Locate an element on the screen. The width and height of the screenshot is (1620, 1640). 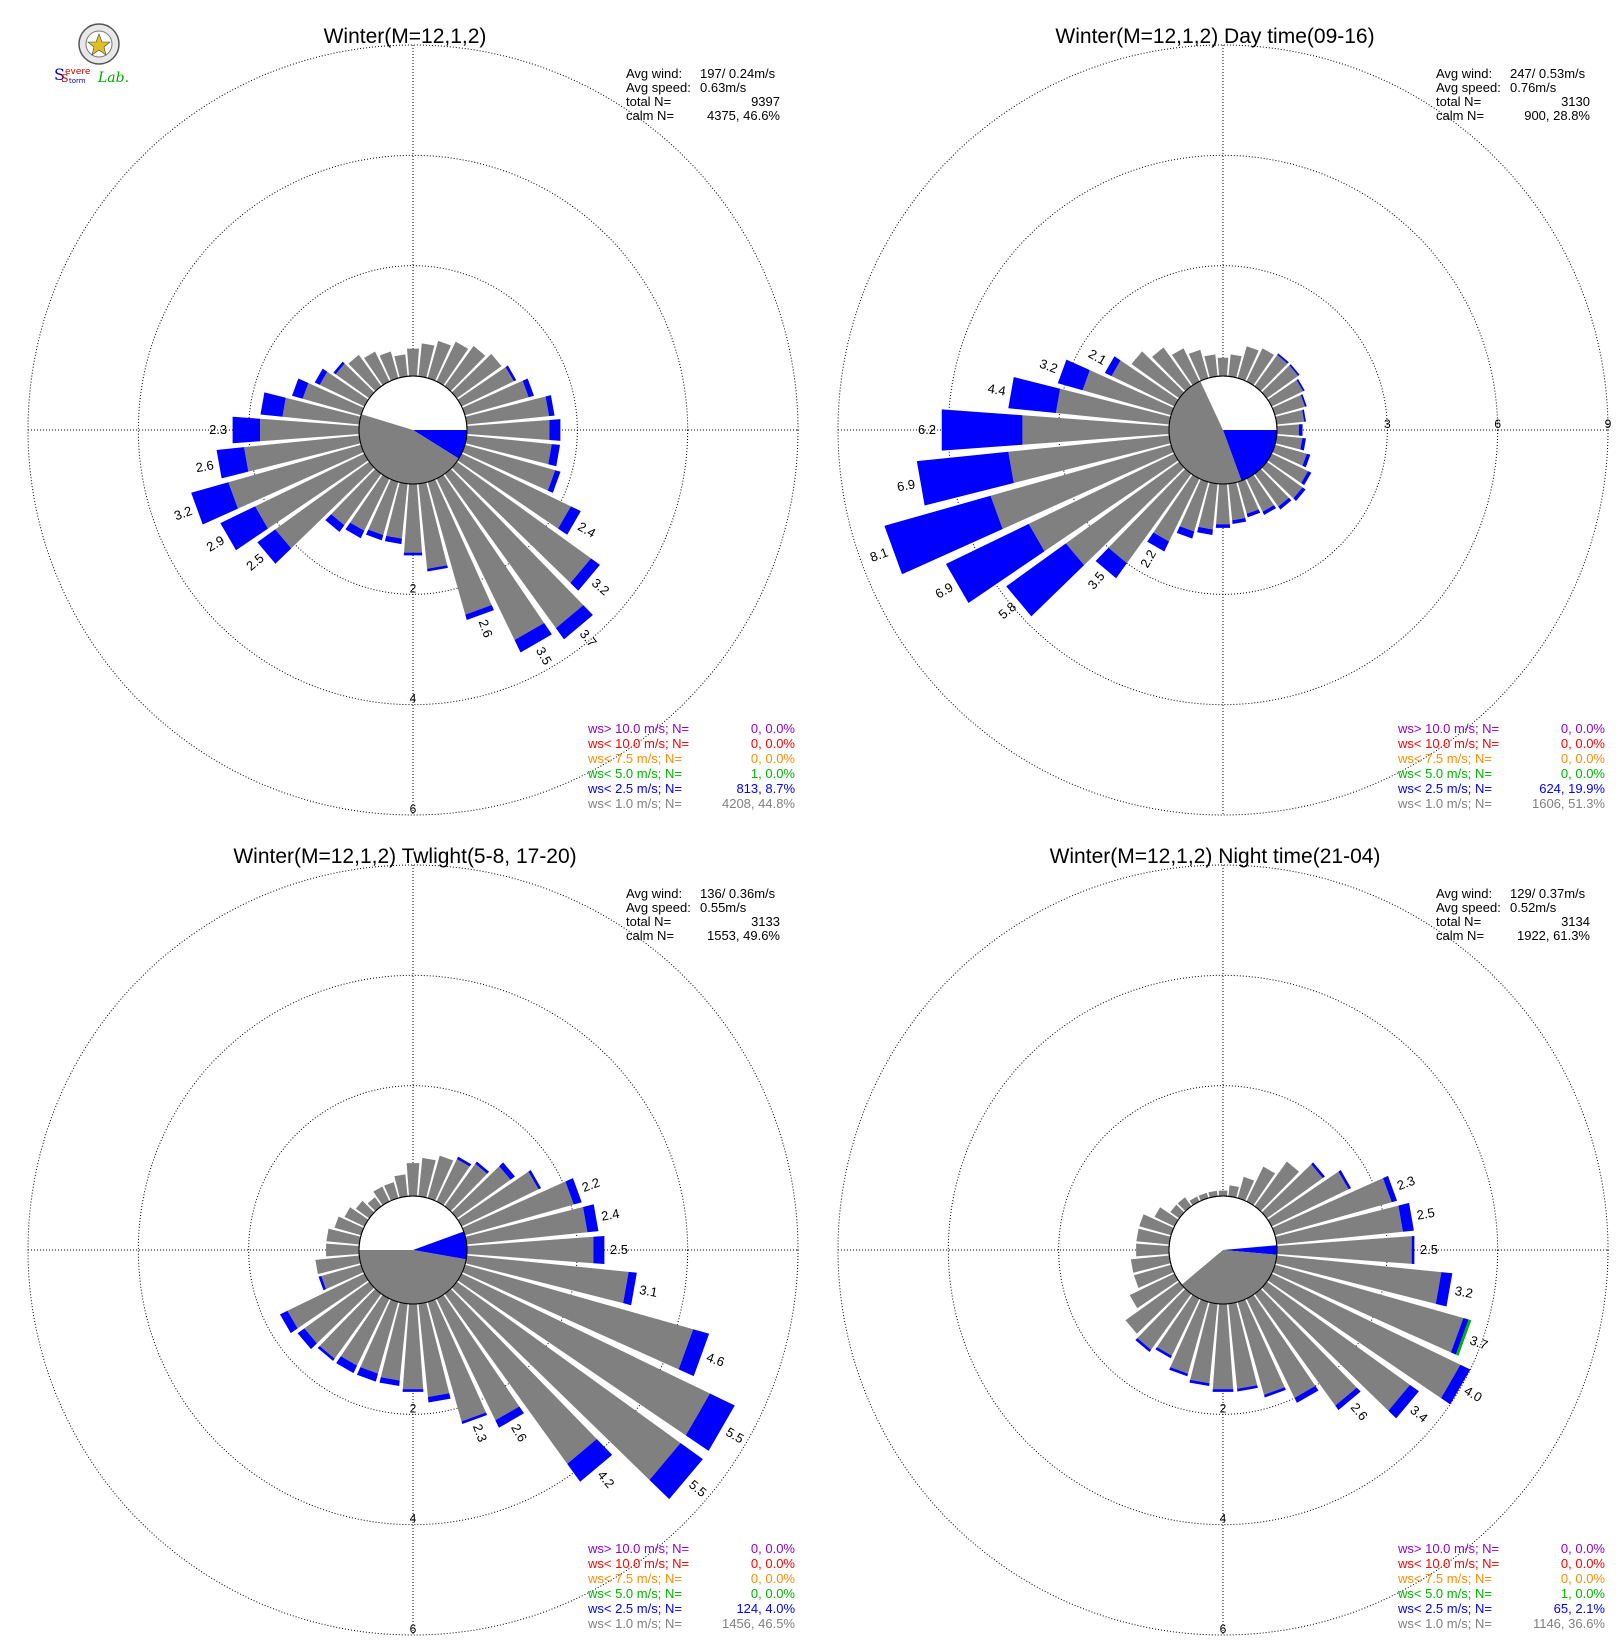
stat-avg-wind-value: 136/ 0.36m/s is located at coordinates (738, 893).